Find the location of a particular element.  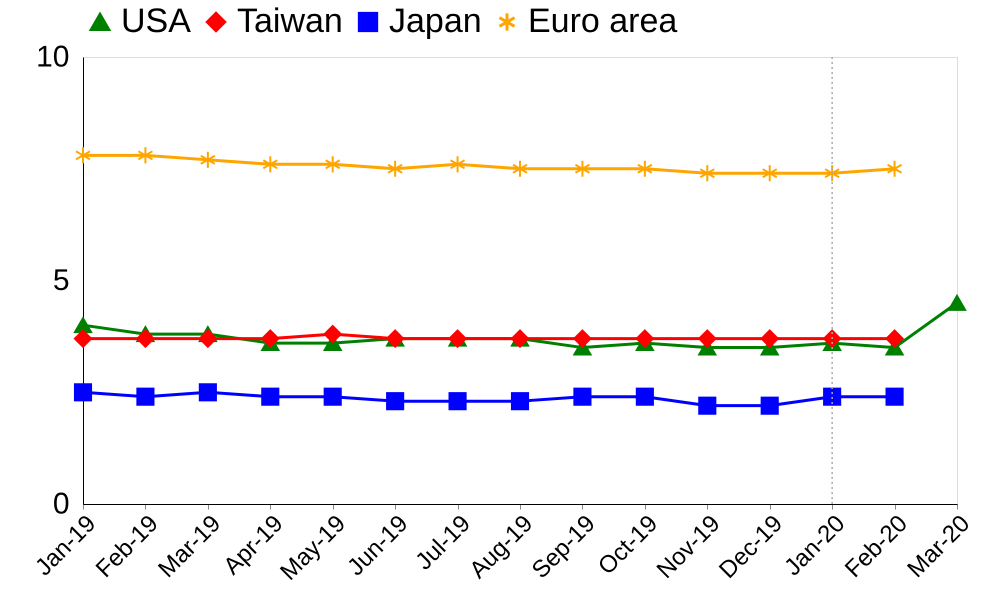

y-tick-label: 0 is located at coordinates (61, 504).